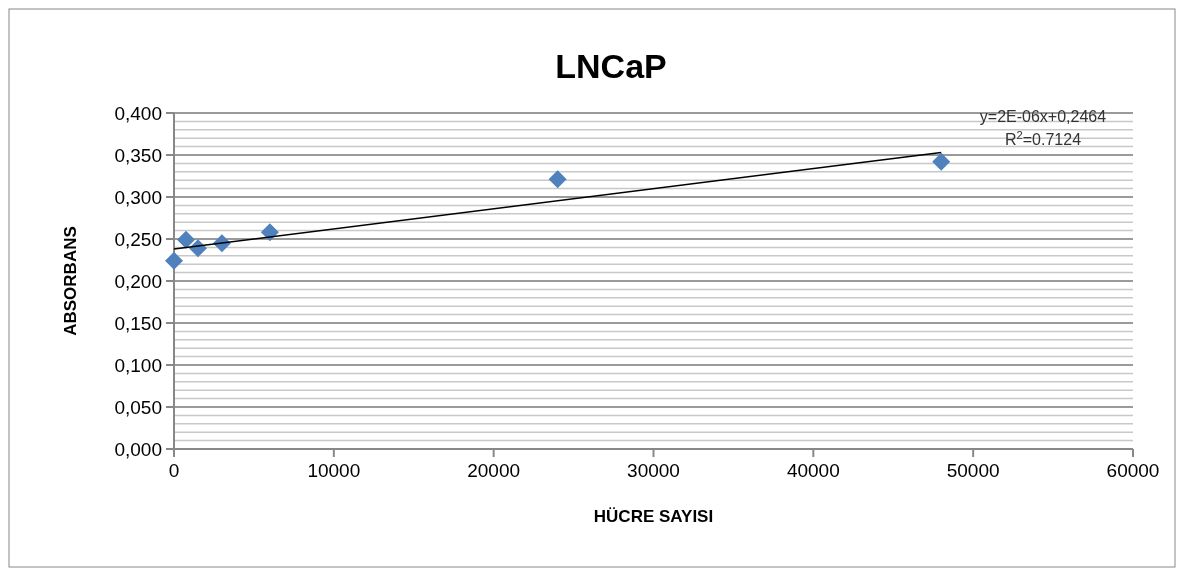  Describe the element at coordinates (1133, 470) in the screenshot. I see `x-tick-label: 60000` at that location.